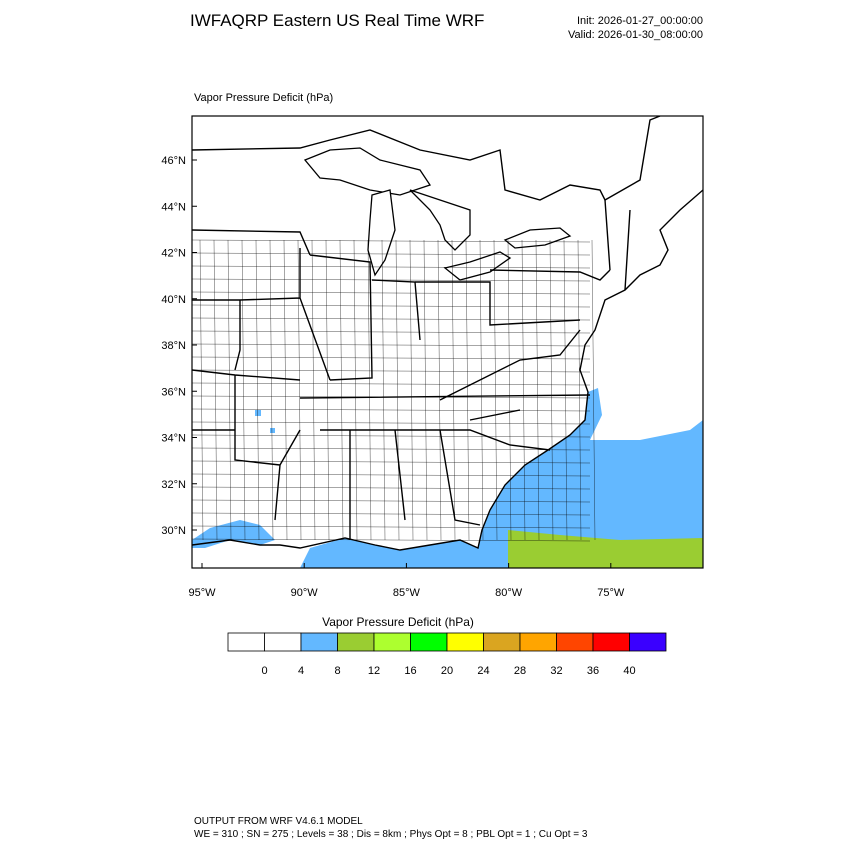 The image size is (850, 850). What do you see at coordinates (264, 671) in the screenshot?
I see `colorbar-label: 0` at bounding box center [264, 671].